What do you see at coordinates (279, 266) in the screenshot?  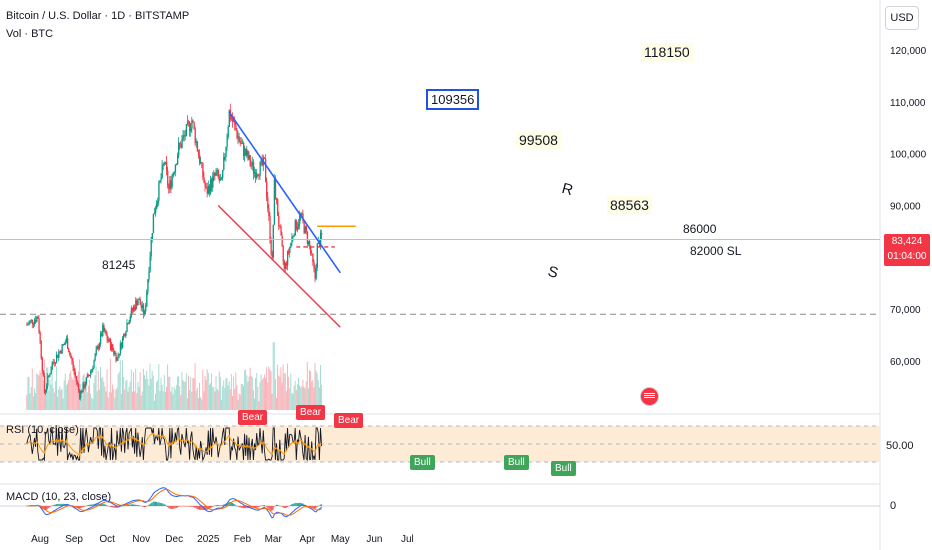 I see `support-line` at bounding box center [279, 266].